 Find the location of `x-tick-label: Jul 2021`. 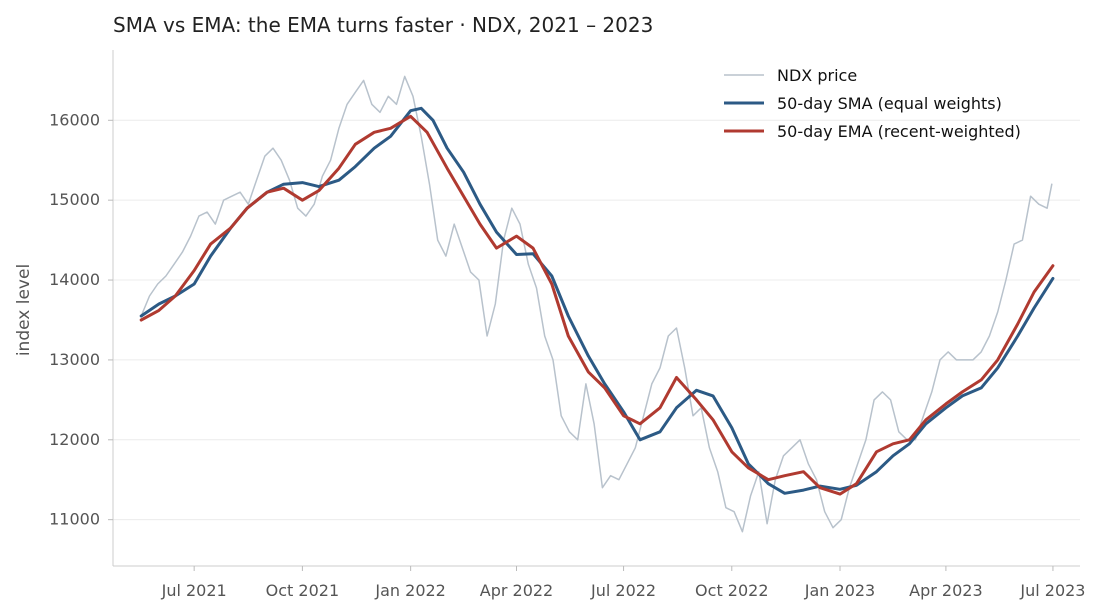

x-tick-label: Jul 2021 is located at coordinates (194, 590).